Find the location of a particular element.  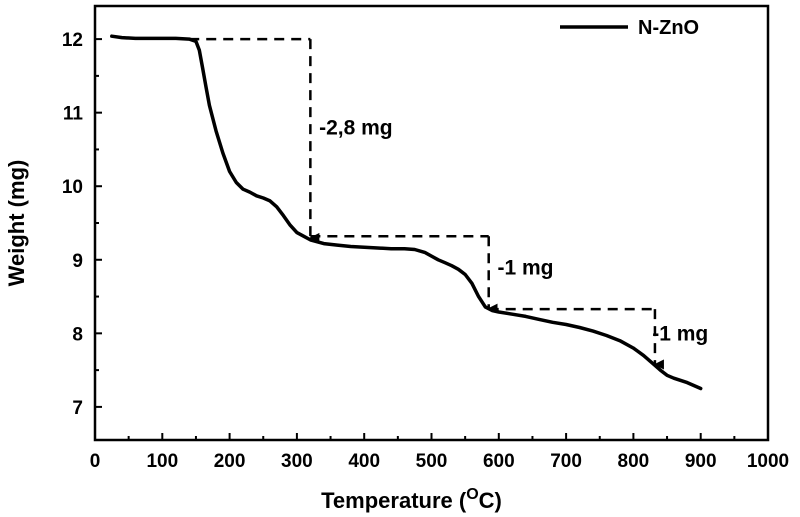

x-tick-label: 800 is located at coordinates (634, 461).